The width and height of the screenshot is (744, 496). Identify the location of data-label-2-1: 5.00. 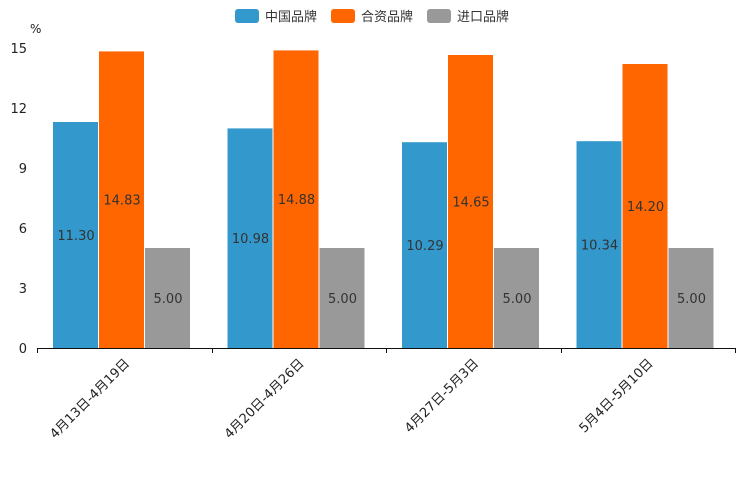
(342, 299).